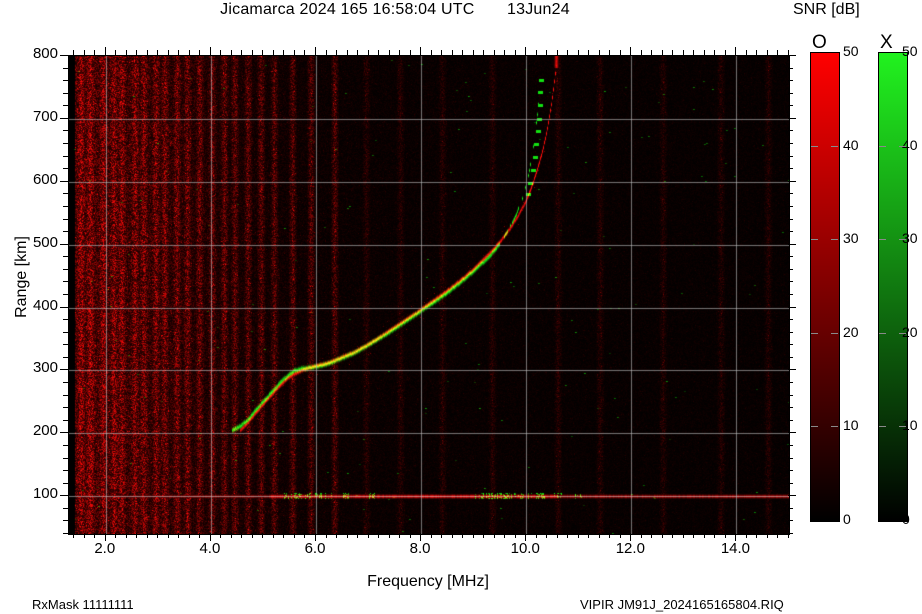  What do you see at coordinates (45, 494) in the screenshot?
I see `y-tick-label: 100` at bounding box center [45, 494].